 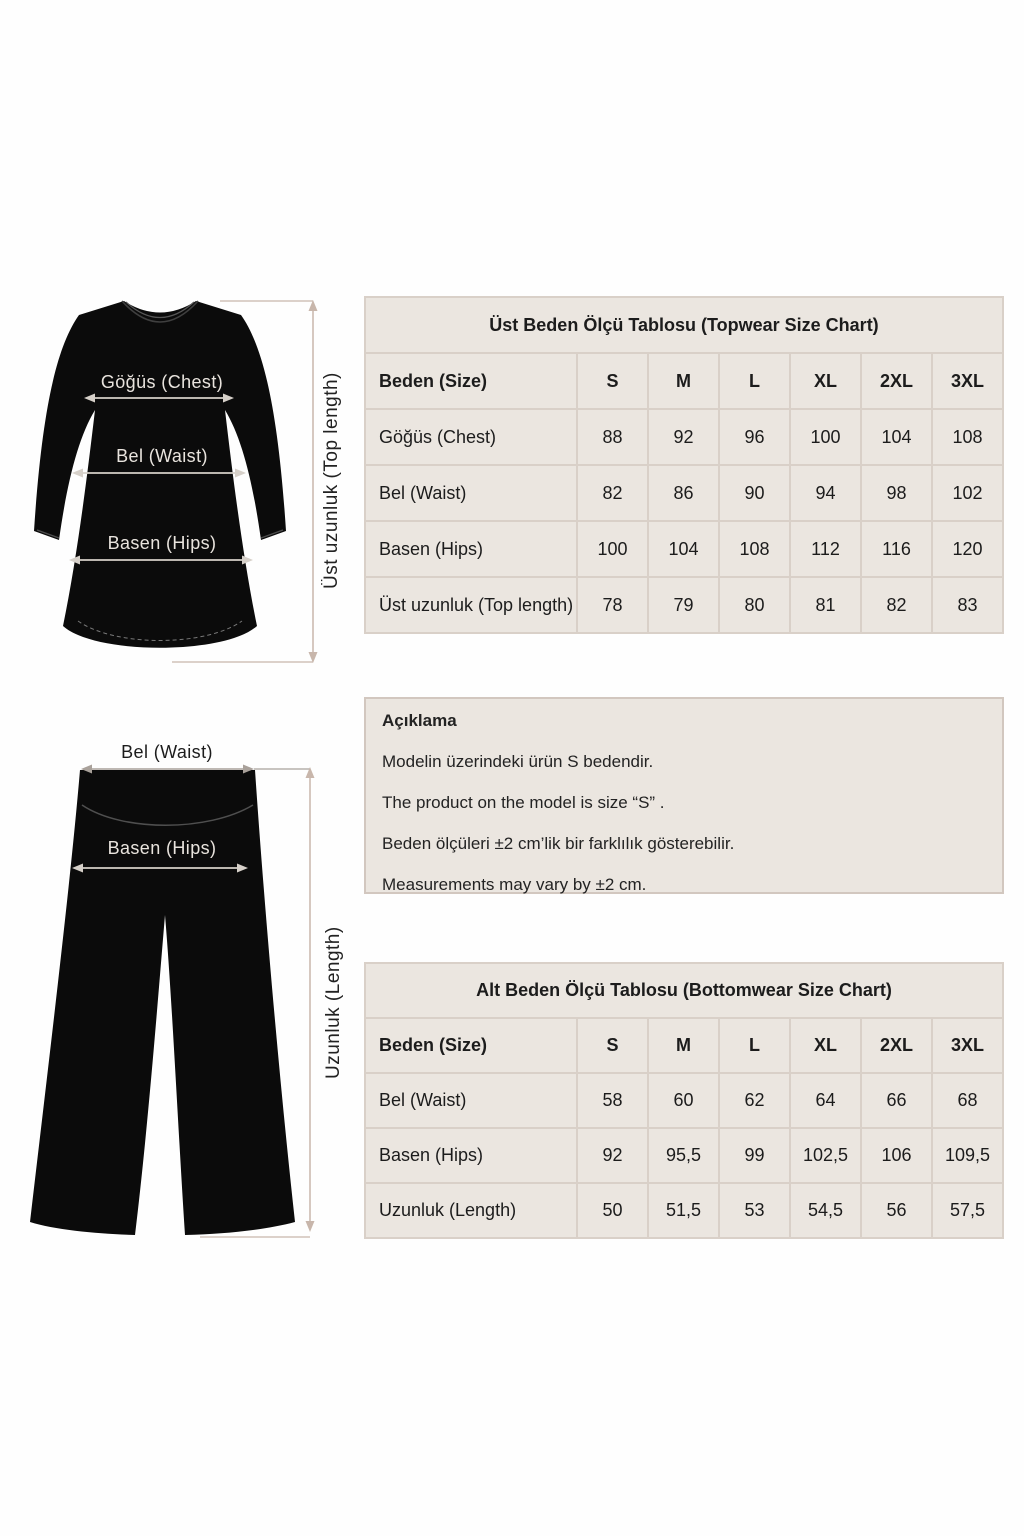 I want to click on pants-drawing, so click(x=172, y=1001).